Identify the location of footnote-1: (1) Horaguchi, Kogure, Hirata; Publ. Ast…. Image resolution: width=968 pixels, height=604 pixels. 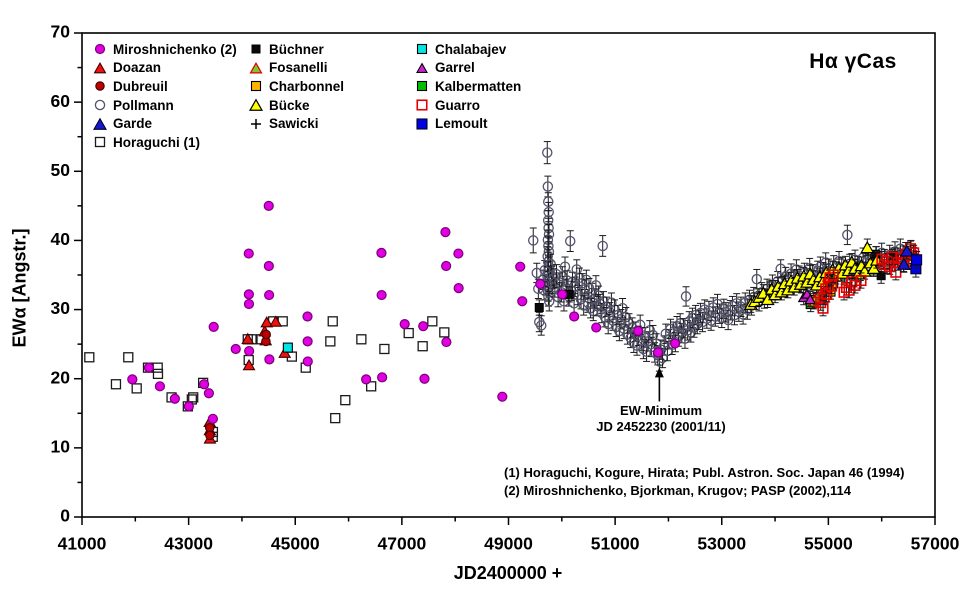
(704, 472).